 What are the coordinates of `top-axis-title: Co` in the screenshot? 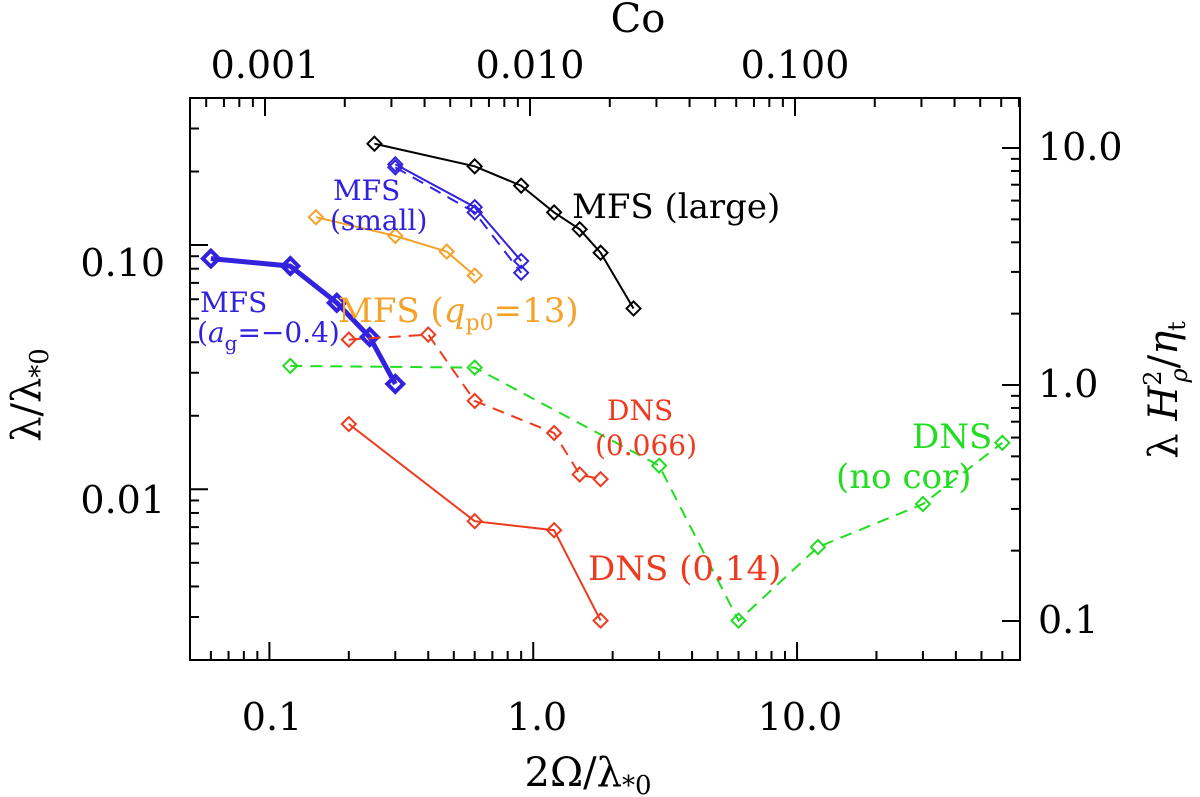 It's located at (638, 21).